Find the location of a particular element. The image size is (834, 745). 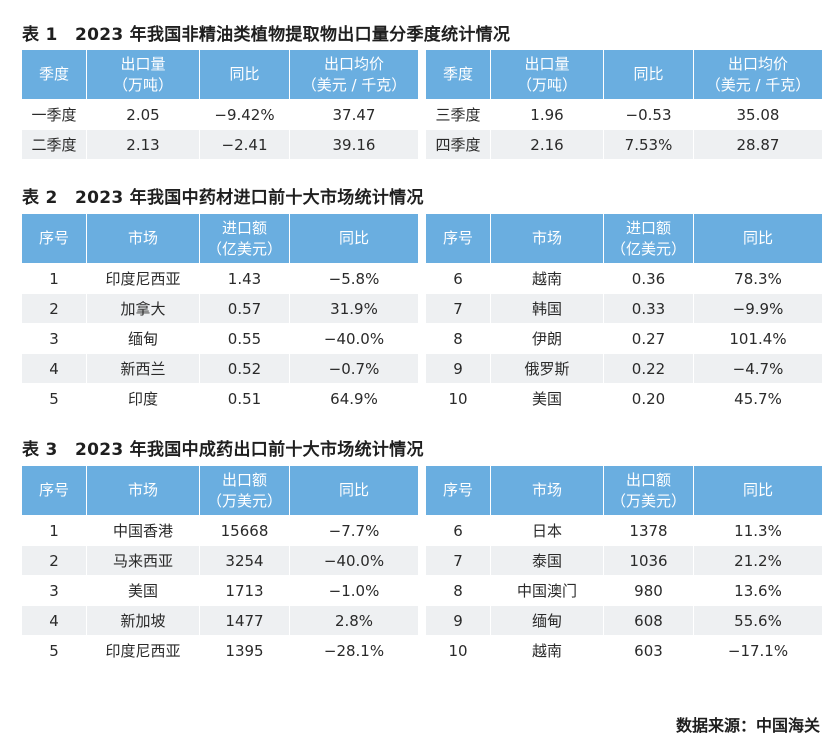

cell-yoy: 11.3% is located at coordinates (758, 530).